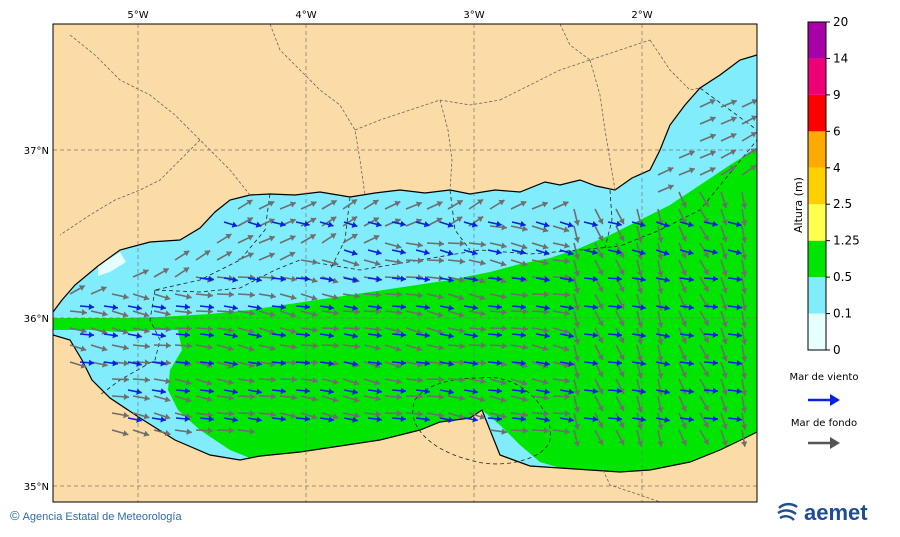 The width and height of the screenshot is (900, 537). What do you see at coordinates (824, 443) in the screenshot?
I see `swell-legend-arrow` at bounding box center [824, 443].